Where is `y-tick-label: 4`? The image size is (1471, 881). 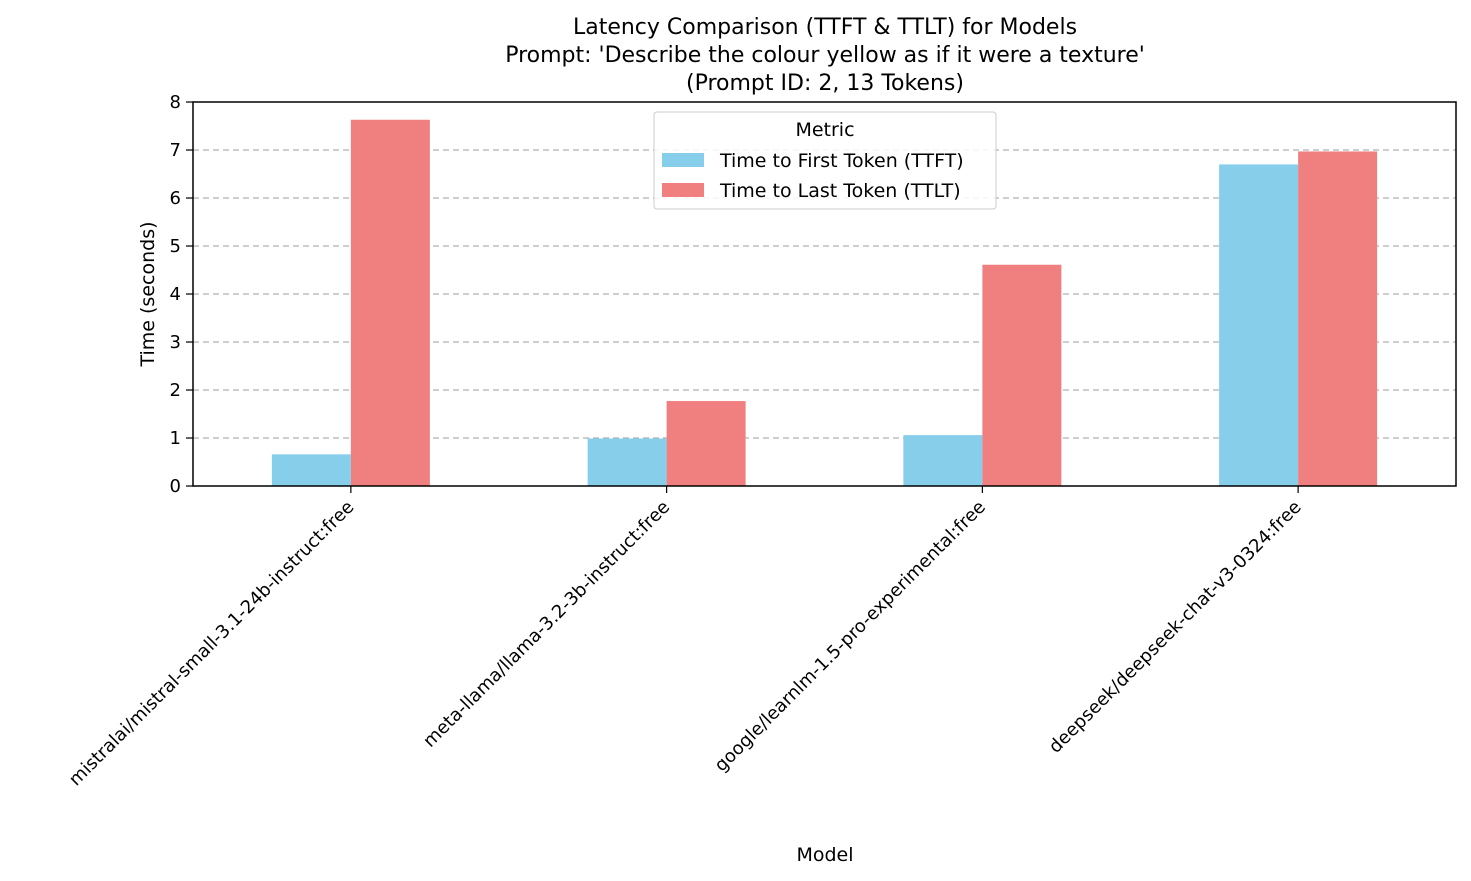 y-tick-label: 4 is located at coordinates (175, 294).